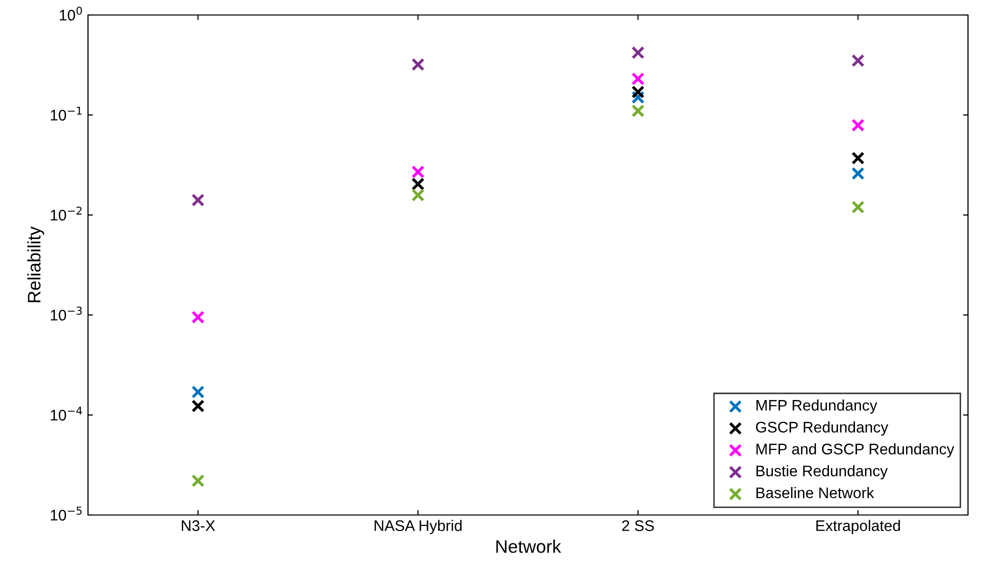 The width and height of the screenshot is (984, 580). Describe the element at coordinates (822, 472) in the screenshot. I see `legend-label: Bustie Redundancy` at that location.